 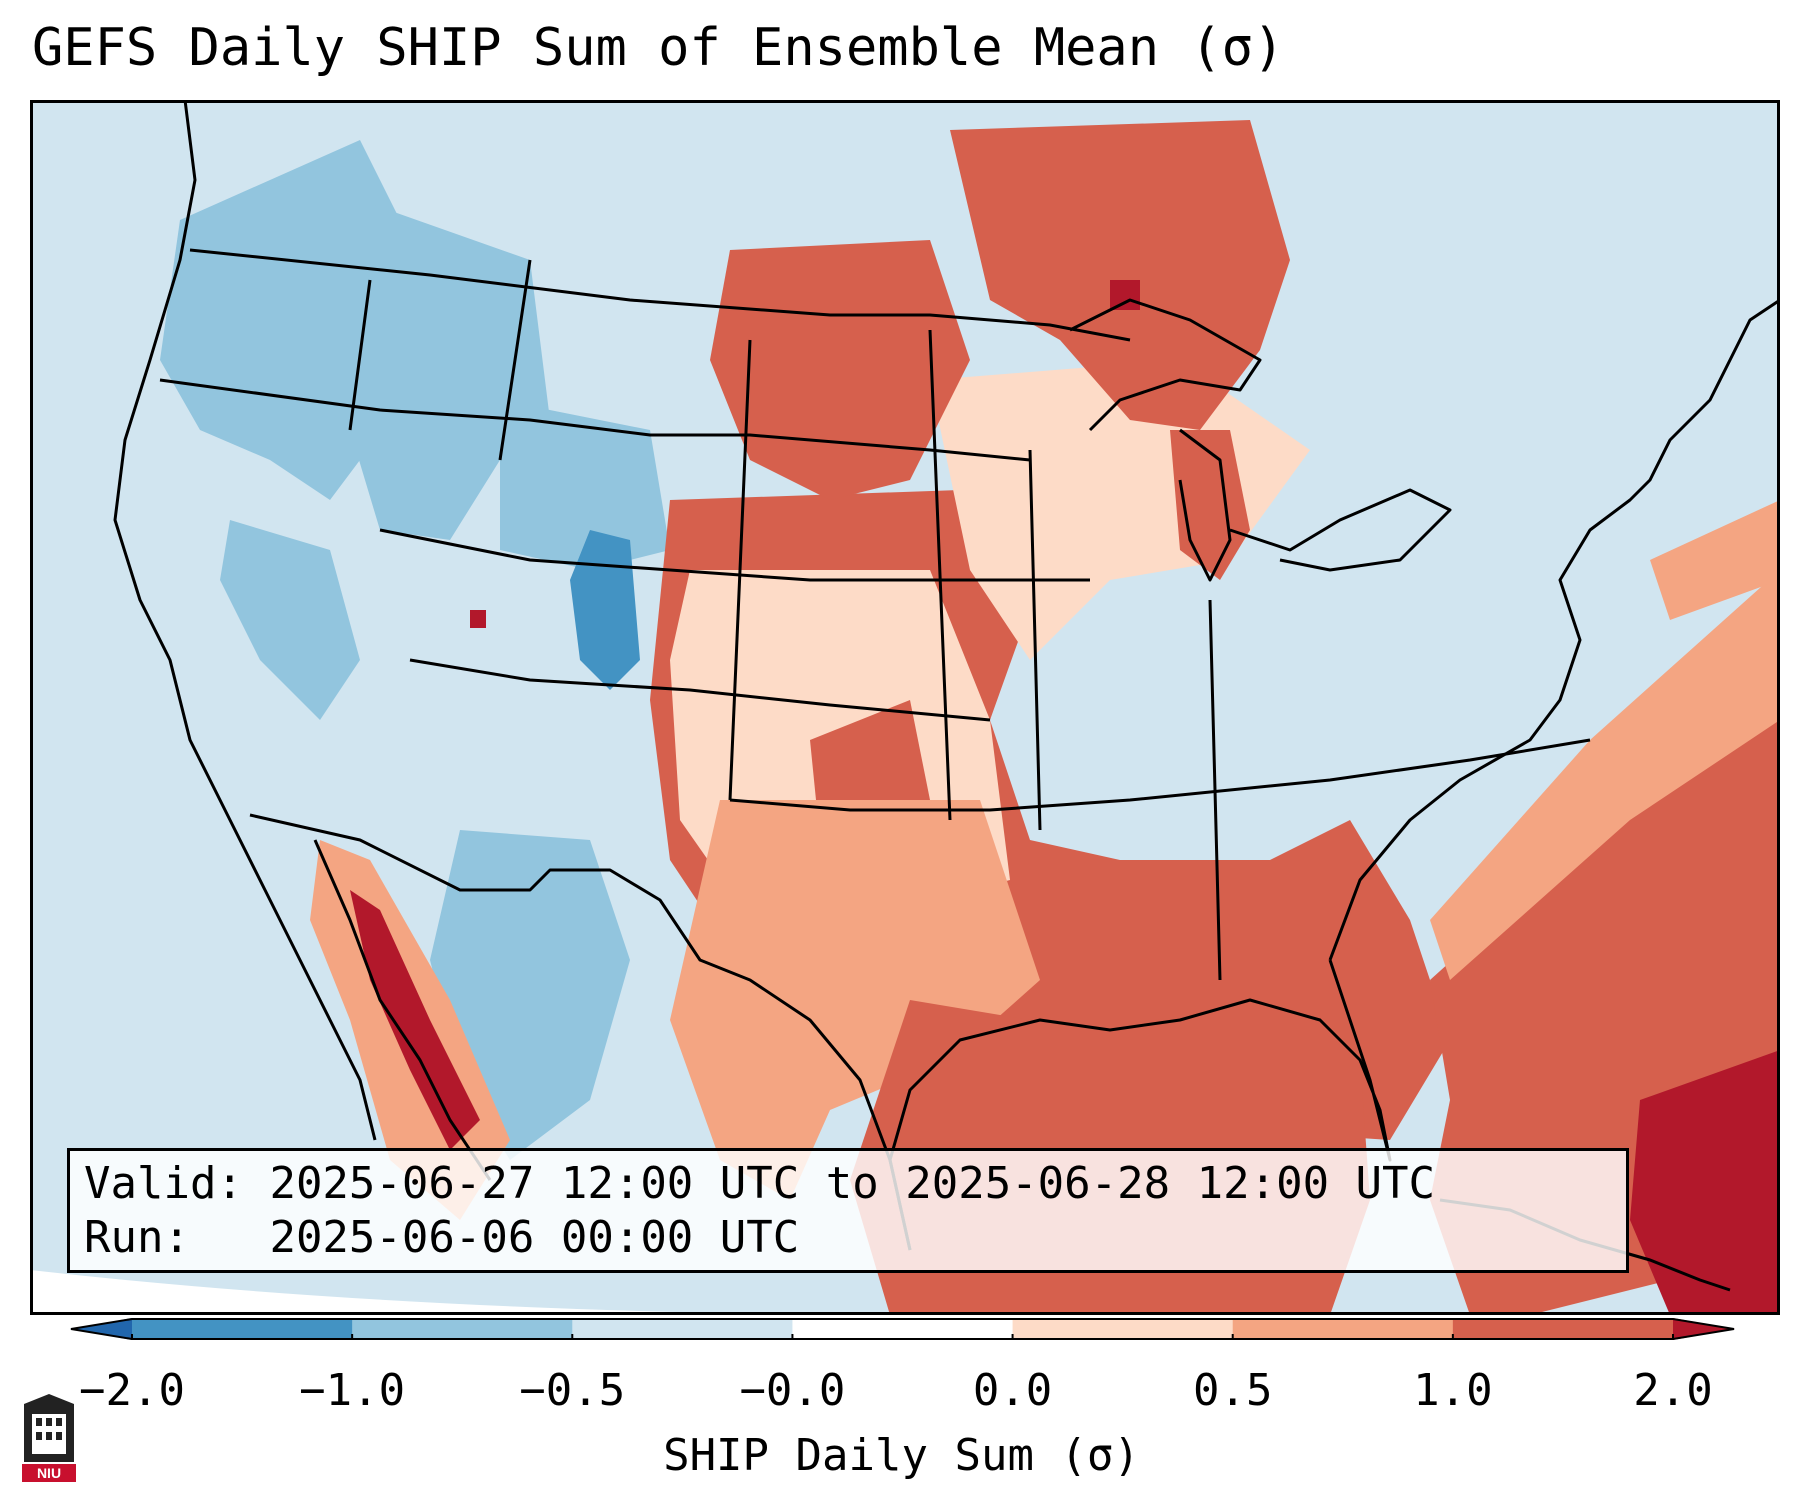 What do you see at coordinates (1140, 1105) in the screenshot?
I see `gulf-coastline` at bounding box center [1140, 1105].